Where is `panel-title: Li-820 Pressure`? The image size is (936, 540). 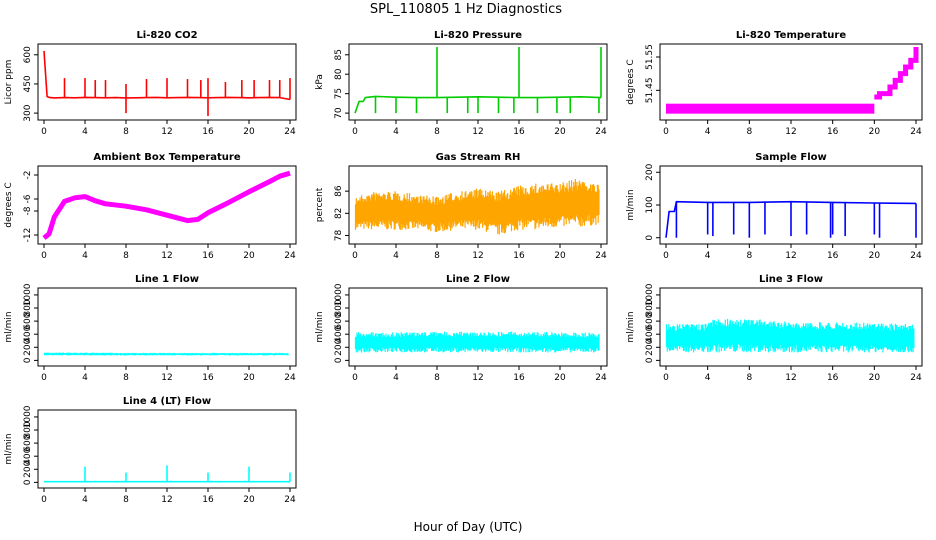
panel-title: Li-820 Pressure is located at coordinates (478, 35).